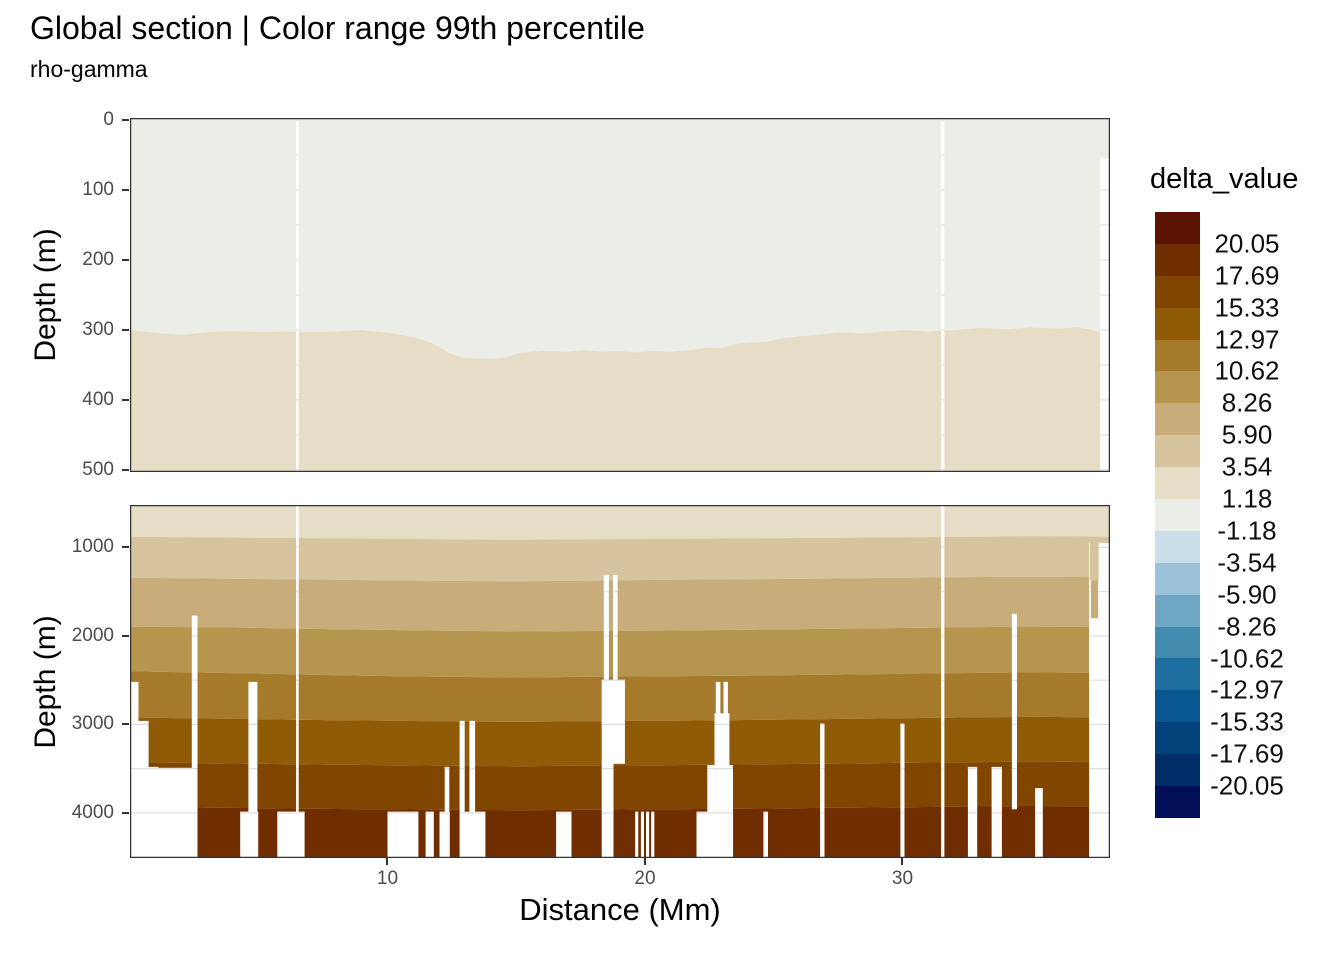  Describe the element at coordinates (92, 724) in the screenshot. I see `y-tick-label: 3000` at that location.